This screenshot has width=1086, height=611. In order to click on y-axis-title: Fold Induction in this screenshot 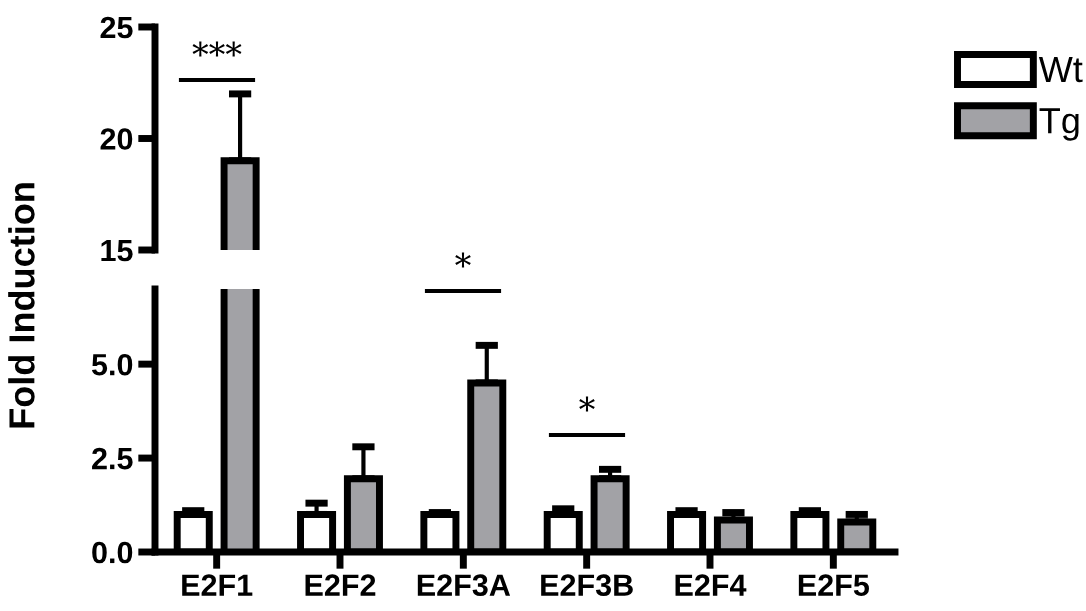, I will do `click(21, 305)`.